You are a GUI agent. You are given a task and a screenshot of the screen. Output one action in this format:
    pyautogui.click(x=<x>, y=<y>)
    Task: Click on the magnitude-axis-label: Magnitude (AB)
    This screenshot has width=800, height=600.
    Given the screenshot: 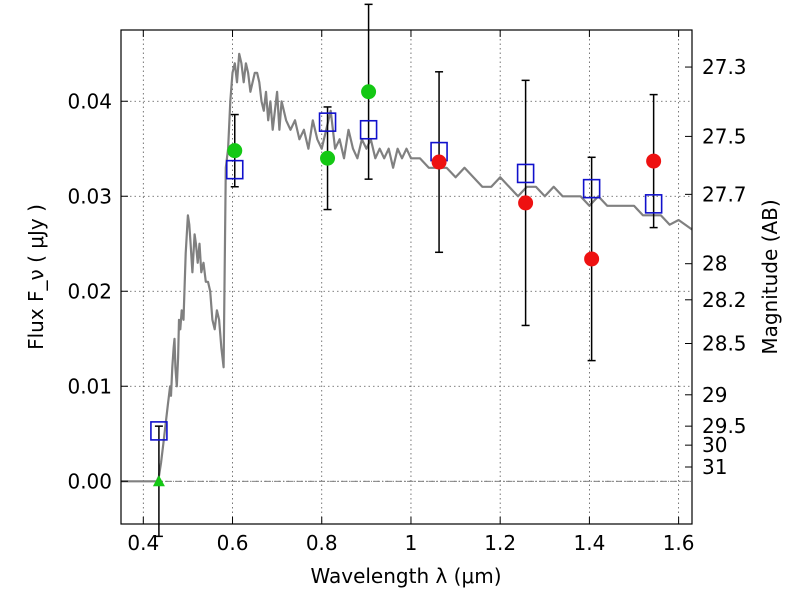 What is the action you would take?
    pyautogui.click(x=770, y=276)
    